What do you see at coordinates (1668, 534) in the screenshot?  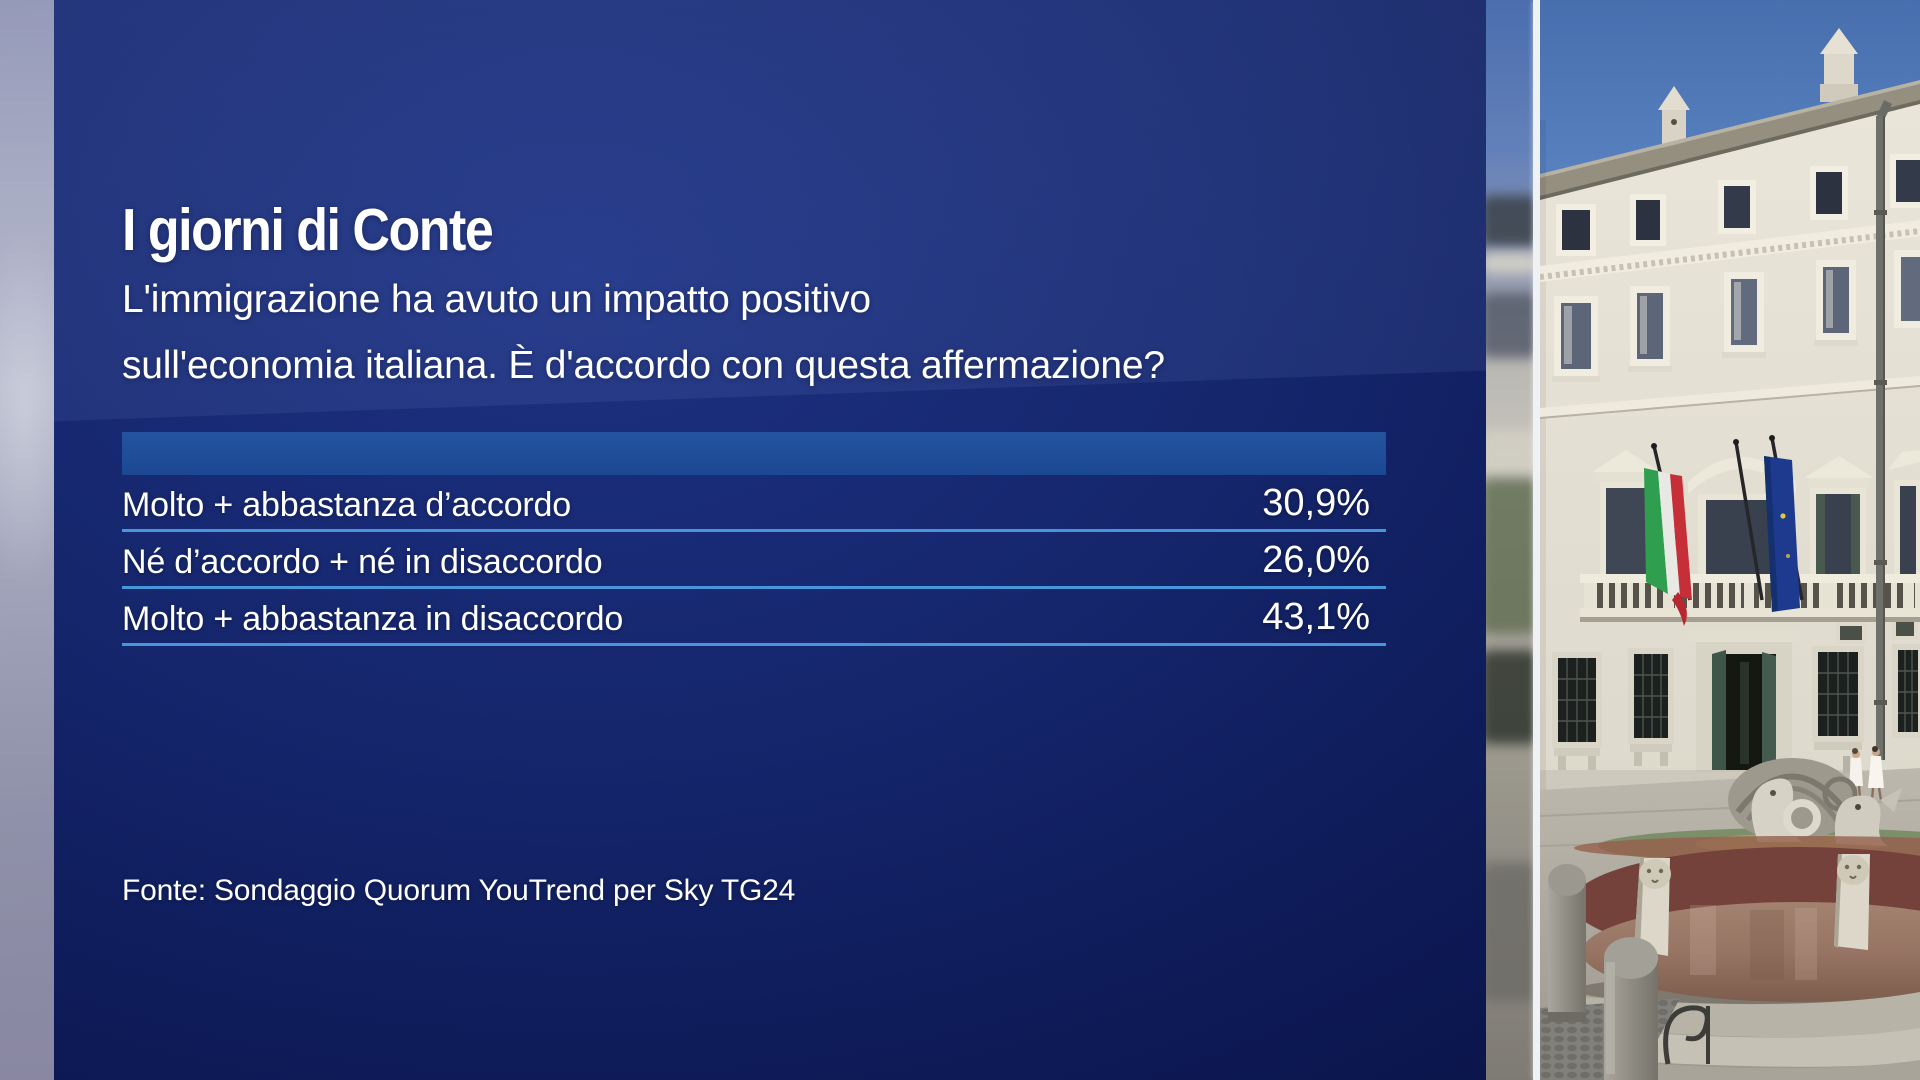 I see `italian-flag` at bounding box center [1668, 534].